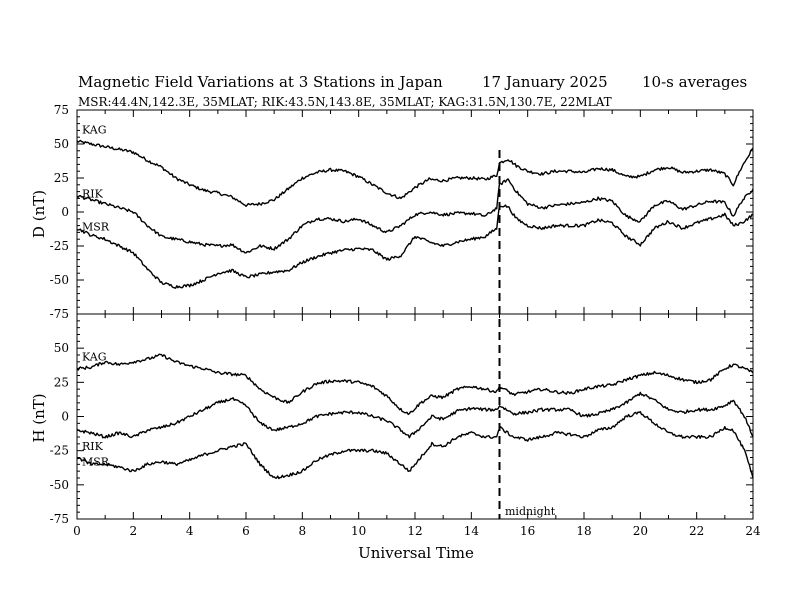  I want to click on y-tick-label: 75, so click(61, 110).